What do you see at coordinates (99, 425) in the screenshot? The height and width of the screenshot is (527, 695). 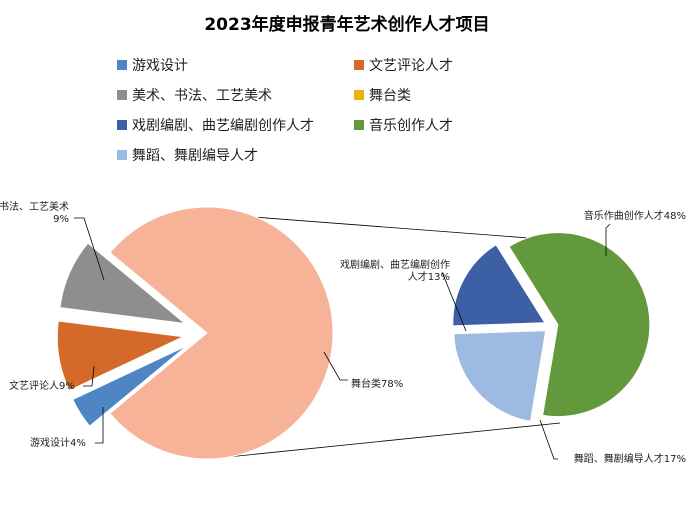 I see `leader-line-game-design` at bounding box center [99, 425].